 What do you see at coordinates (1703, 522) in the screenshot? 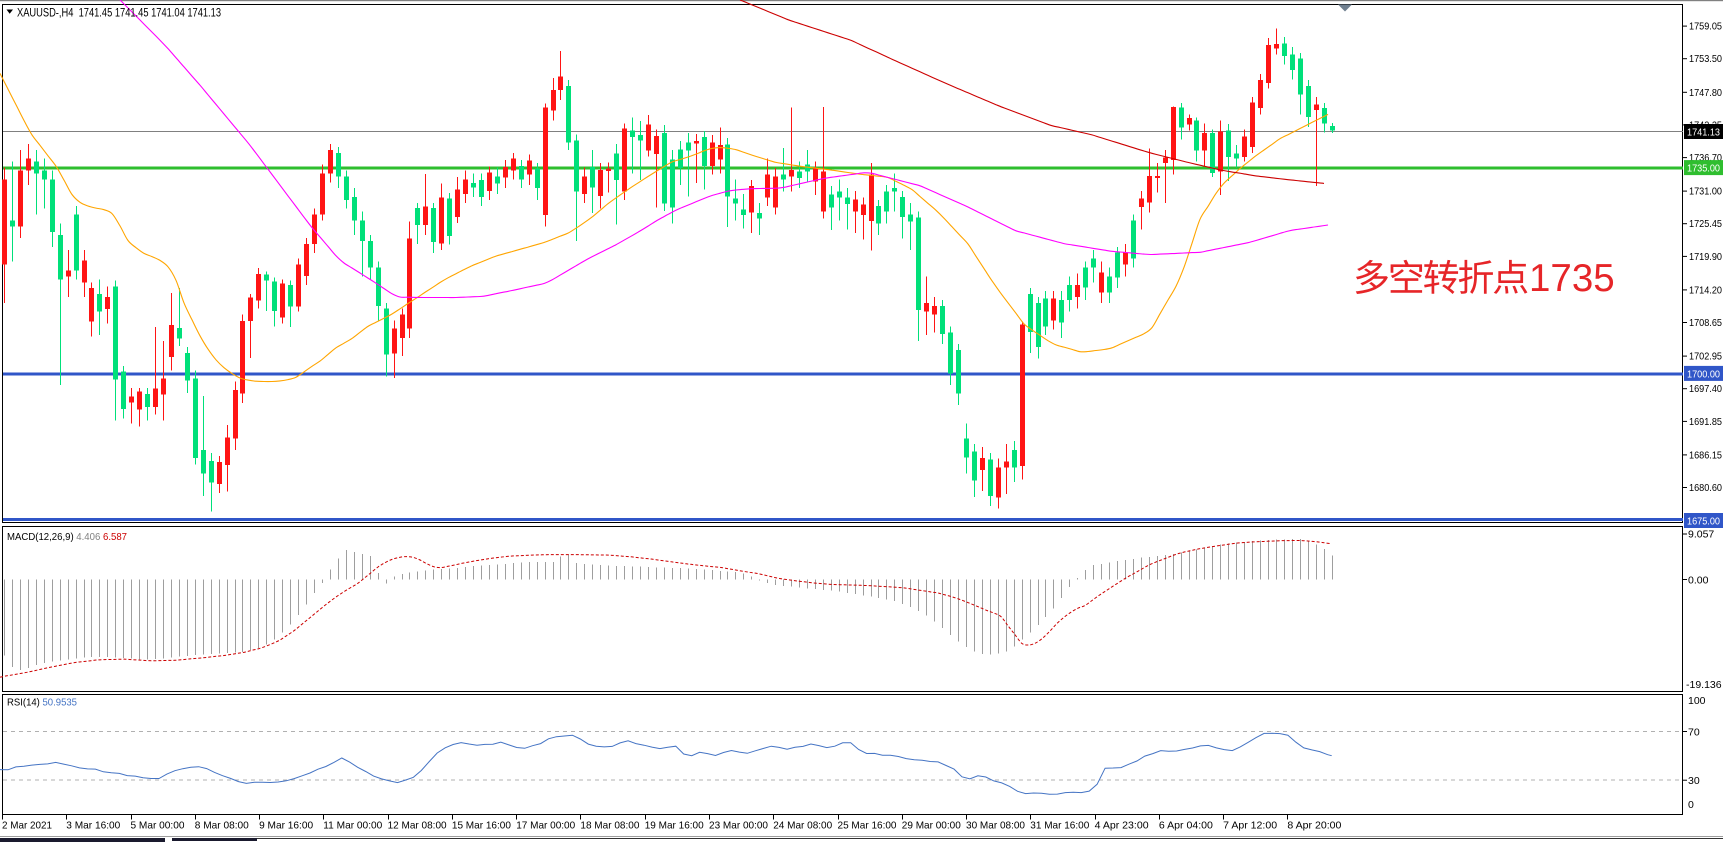
I see `svg-text: 1675.00` at bounding box center [1703, 522].